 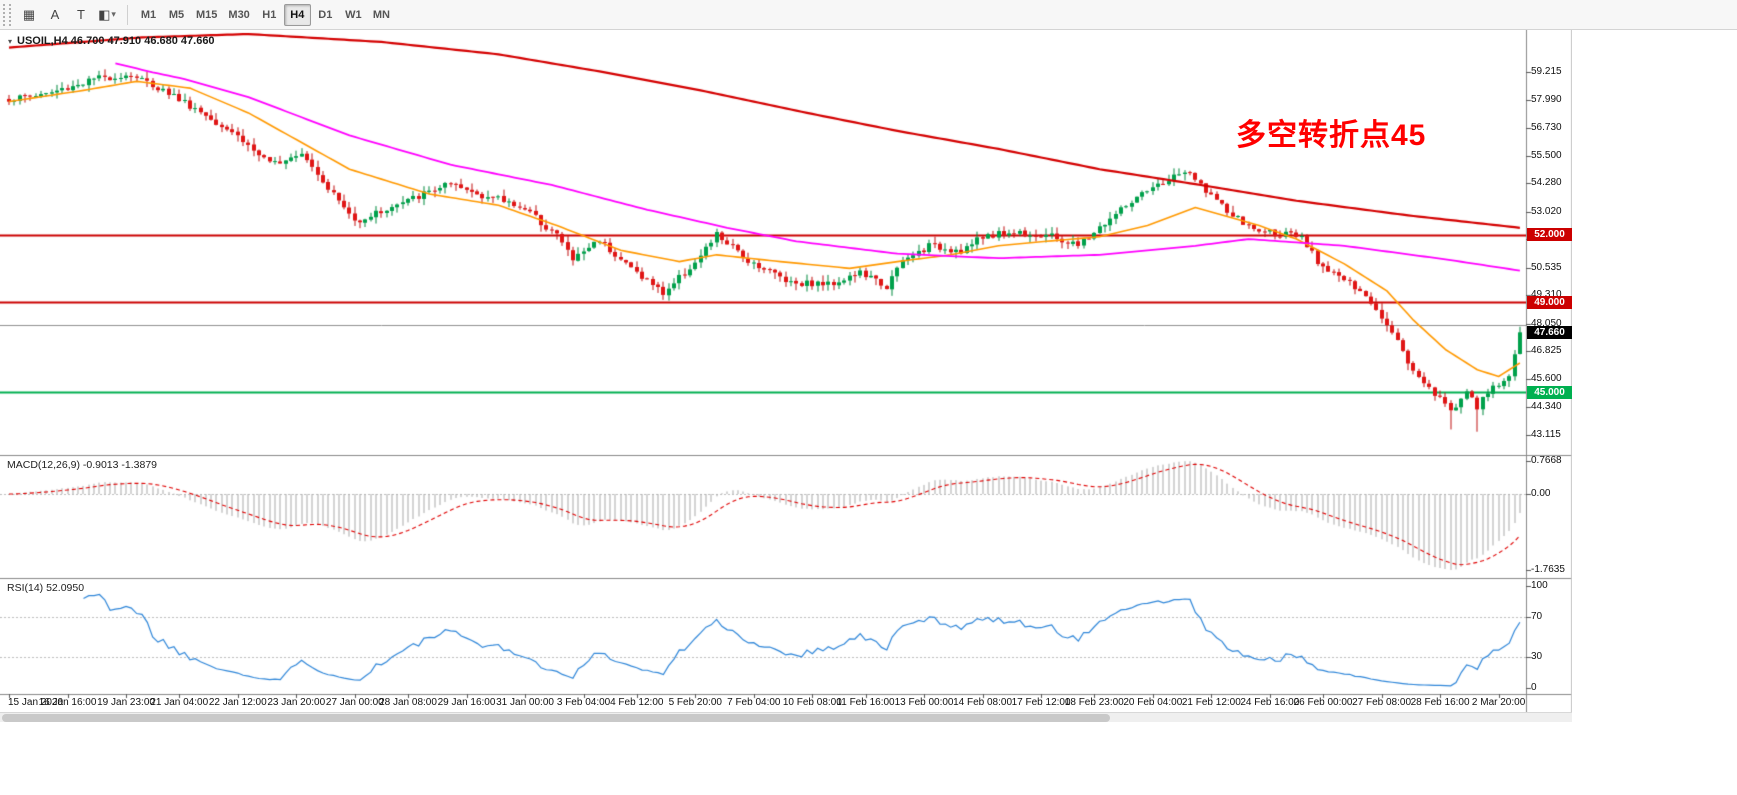 What do you see at coordinates (325, 15) in the screenshot?
I see `timeframe-button-d1: D1` at bounding box center [325, 15].